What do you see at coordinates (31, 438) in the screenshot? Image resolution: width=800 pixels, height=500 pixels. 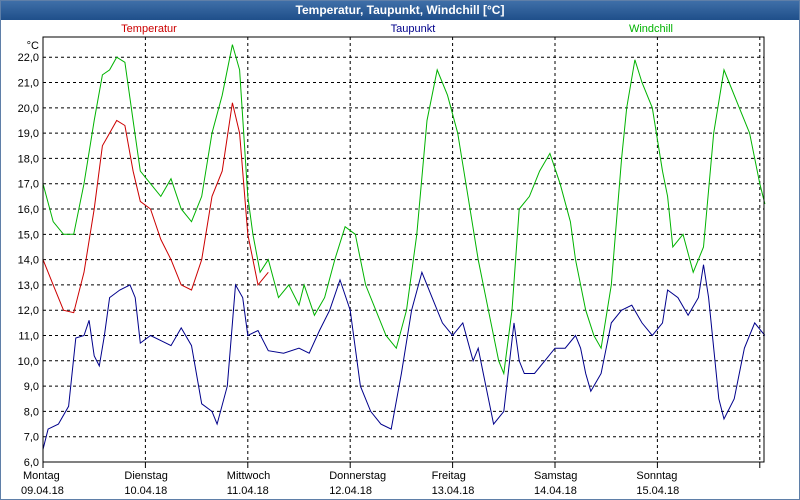 I see `y-tick-label: 7,0` at bounding box center [31, 438].